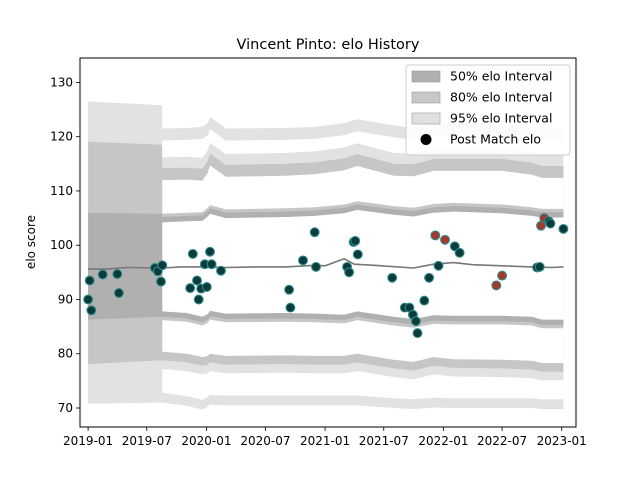 The image size is (640, 480). What do you see at coordinates (265, 441) in the screenshot?
I see `x-tick-label: 2020-07` at bounding box center [265, 441].